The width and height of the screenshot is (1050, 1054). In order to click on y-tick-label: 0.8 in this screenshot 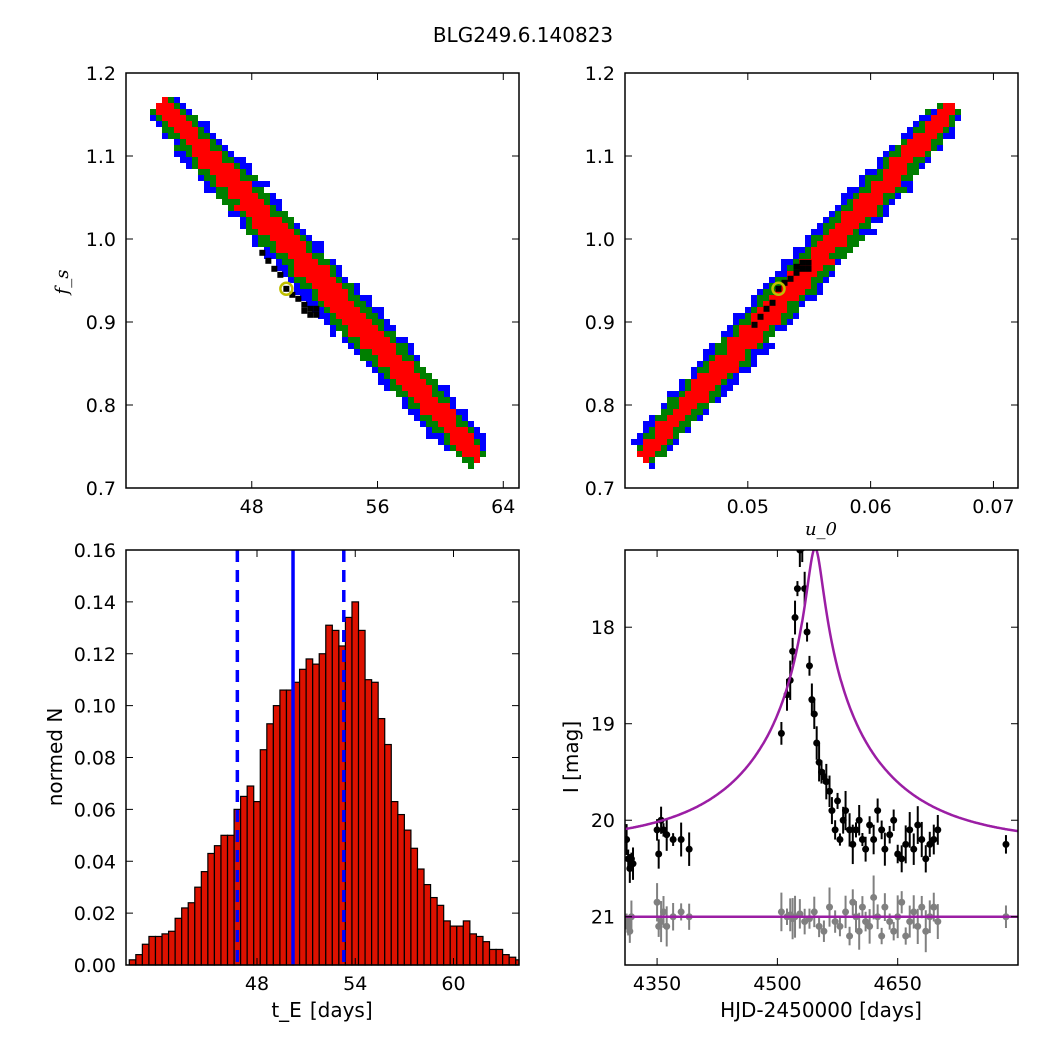, I will do `click(600, 406)`.